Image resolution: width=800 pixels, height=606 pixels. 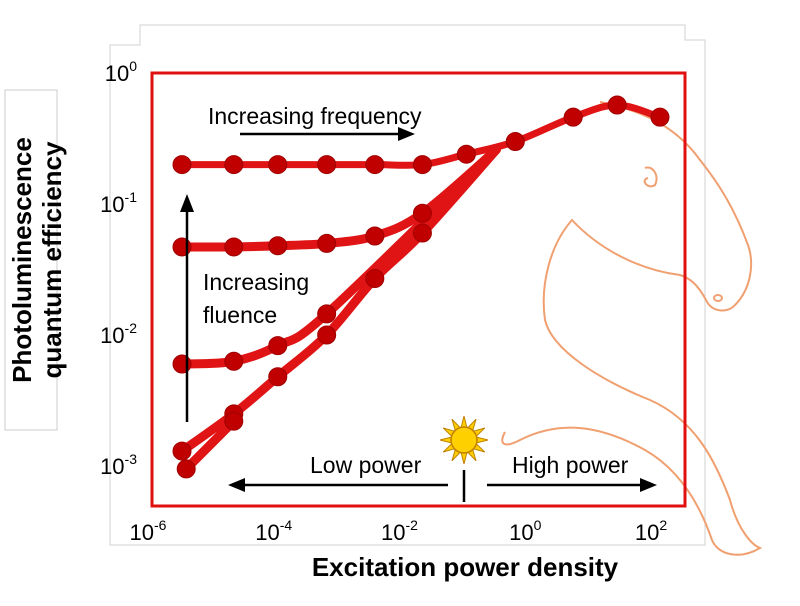 I want to click on frequency-arrow, so click(x=327, y=134).